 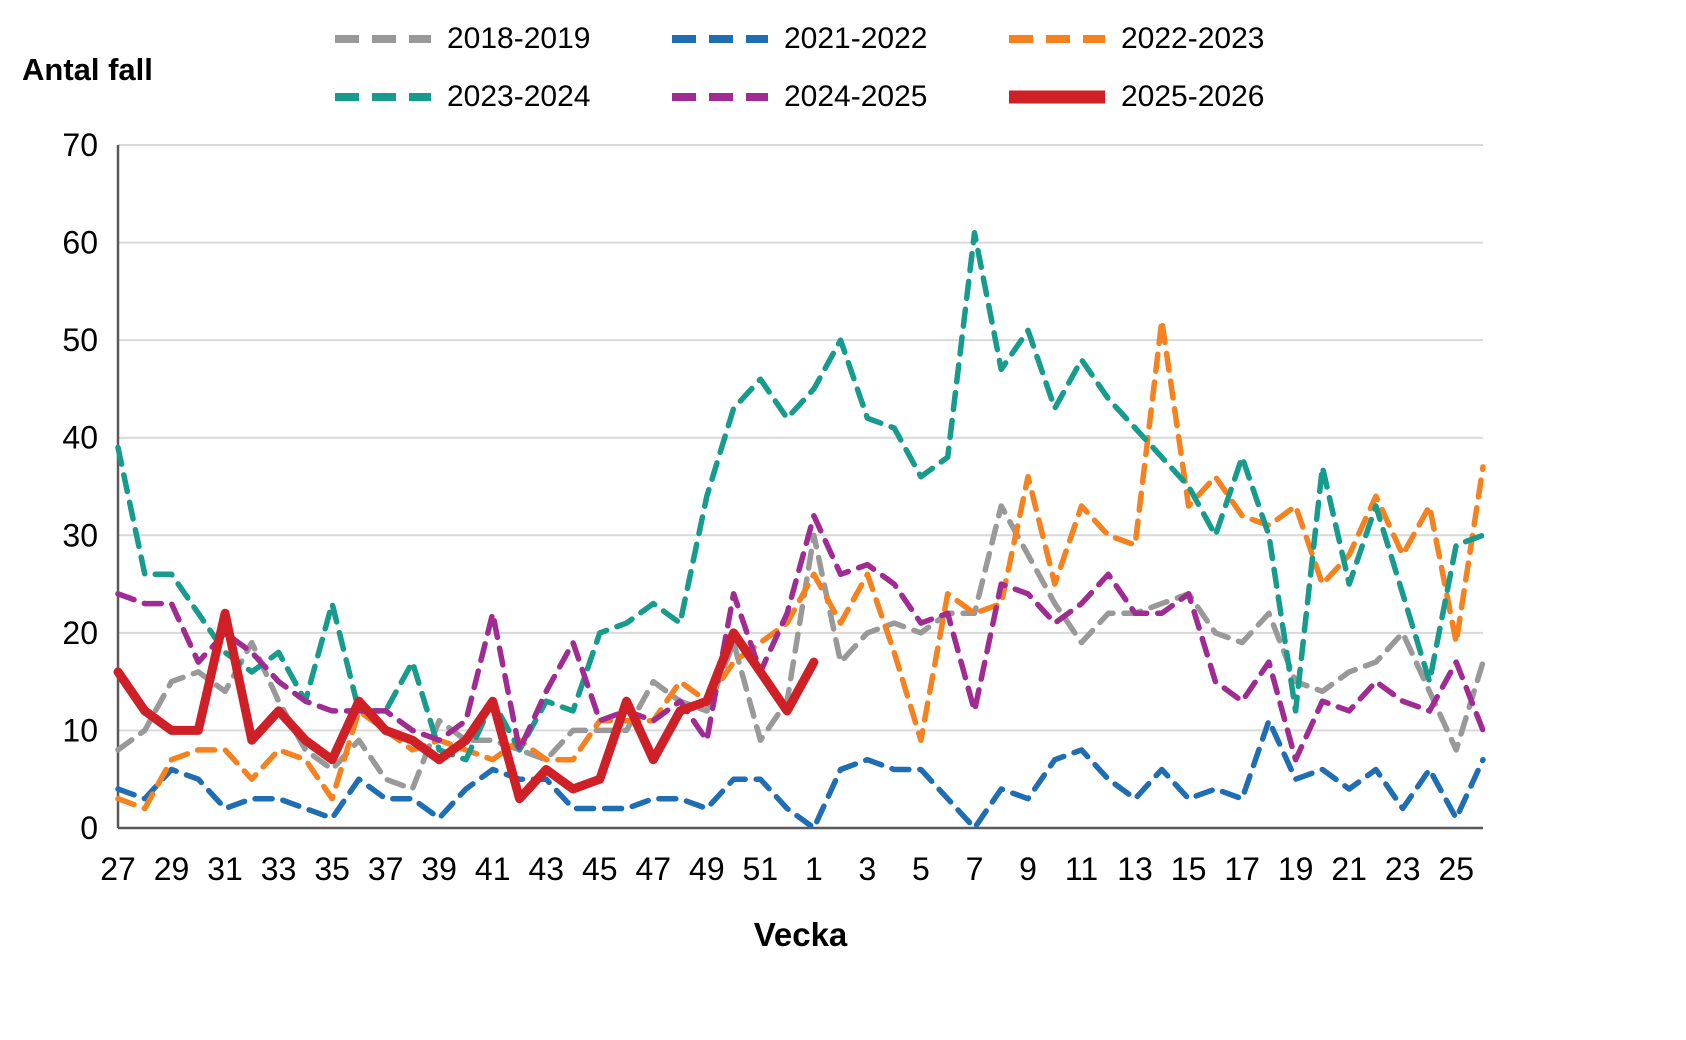 I want to click on legend-item-2023-2024: 2023-2024, so click(x=501, y=97).